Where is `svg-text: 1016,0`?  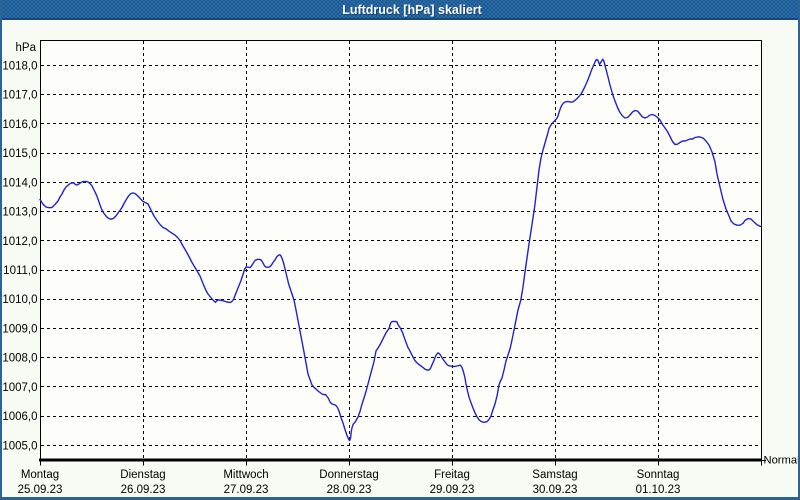 svg-text: 1016,0 is located at coordinates (19, 125).